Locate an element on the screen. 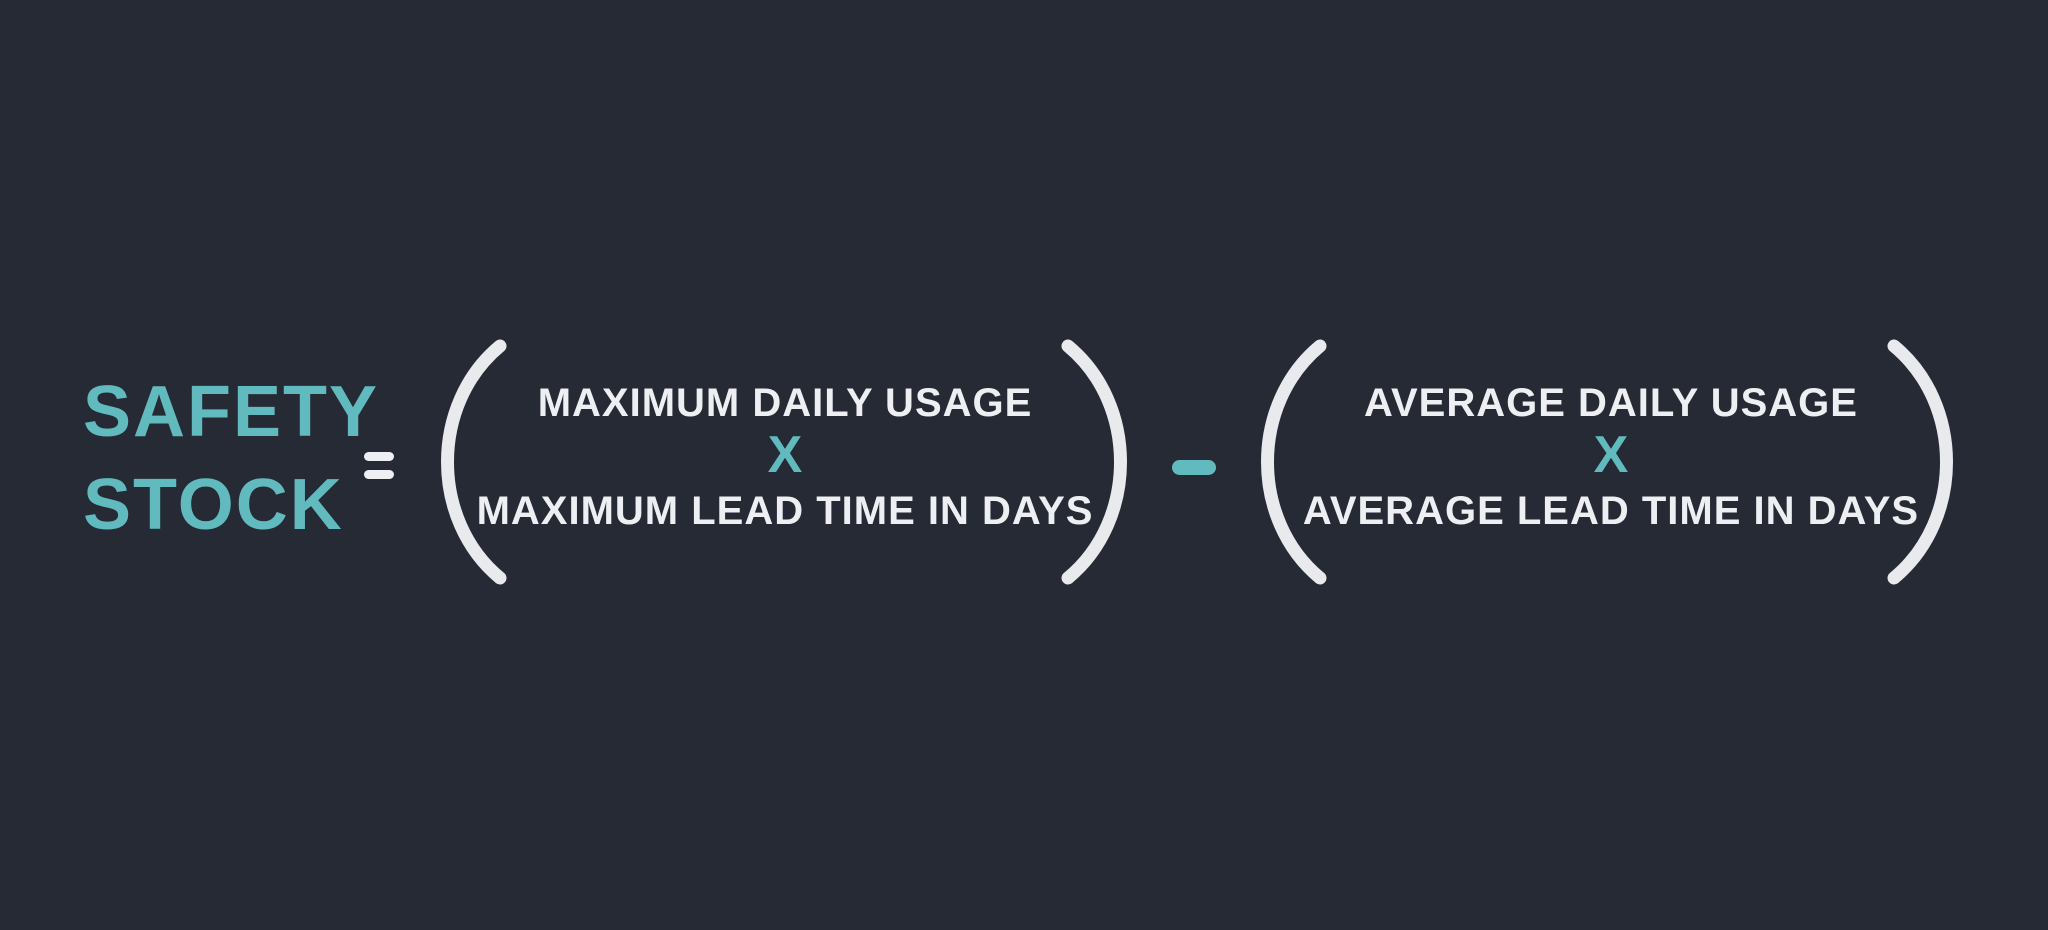 This screenshot has height=930, width=2048. lhs-line-stock: STOCK is located at coordinates (213, 505).